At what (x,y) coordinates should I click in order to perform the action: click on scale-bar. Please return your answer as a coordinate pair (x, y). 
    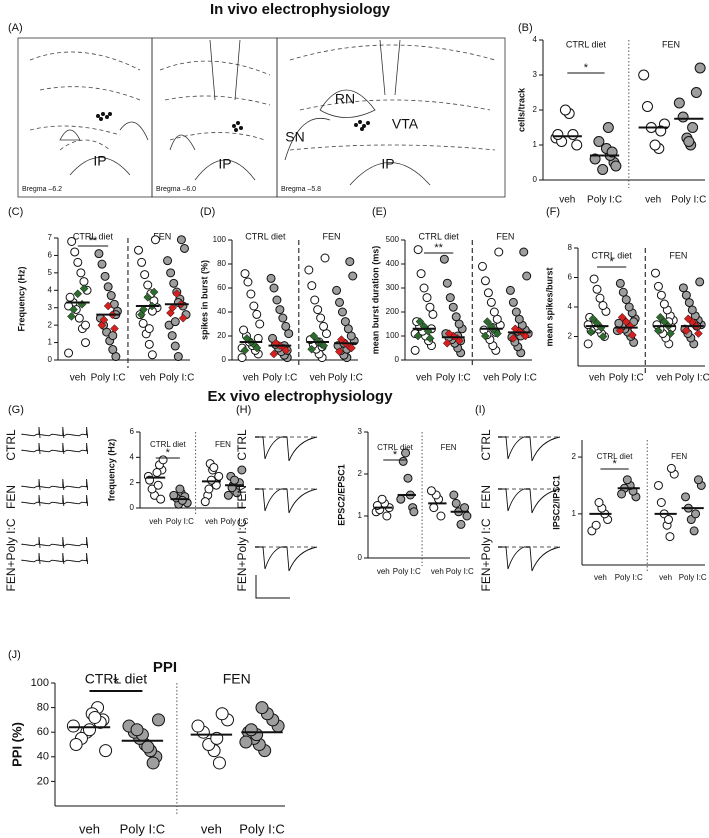
    Looking at the image, I should click on (272, 587).